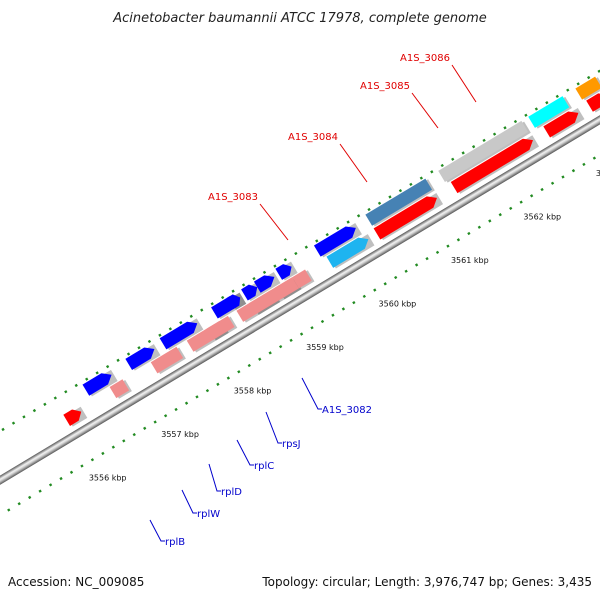  Describe the element at coordinates (385, 86) in the screenshot. I see `gene-label: A1S_3085` at that location.